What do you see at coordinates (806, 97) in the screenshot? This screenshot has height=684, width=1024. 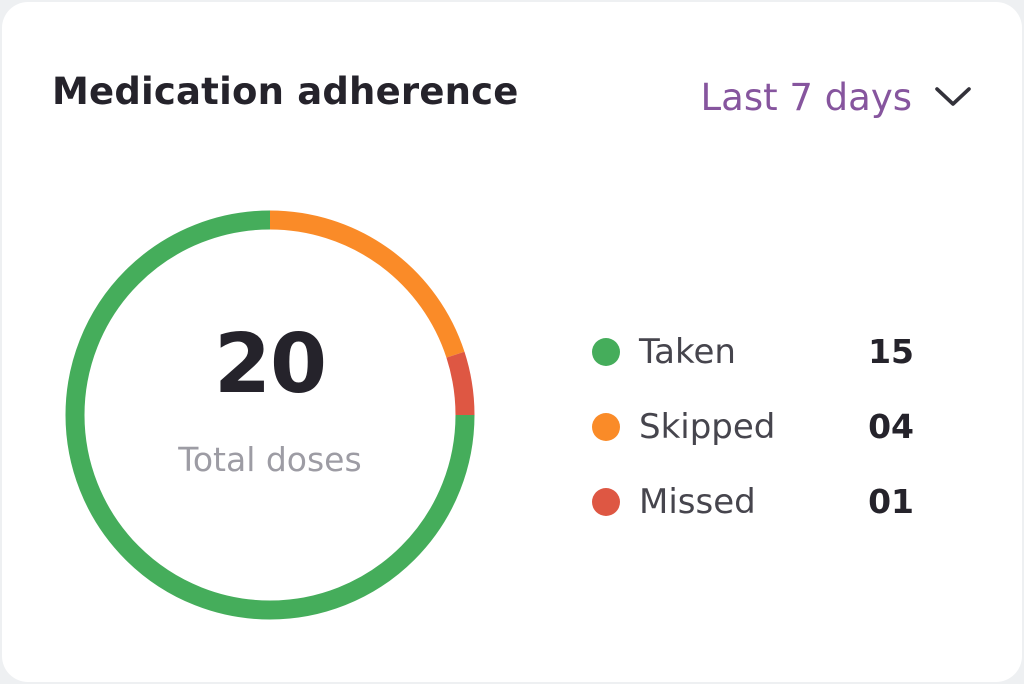 I see `date-range-label: Last 7 days` at bounding box center [806, 97].